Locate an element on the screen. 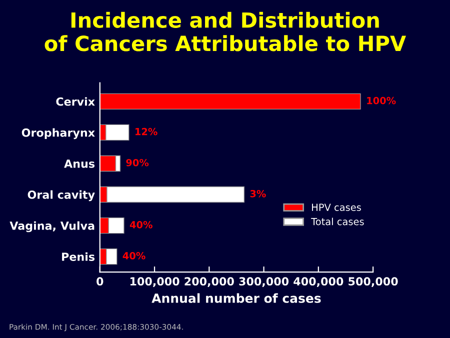 Image resolution: width=450 pixels, height=338 pixels. y-tick-label: Vagina, Vulva is located at coordinates (52, 226).